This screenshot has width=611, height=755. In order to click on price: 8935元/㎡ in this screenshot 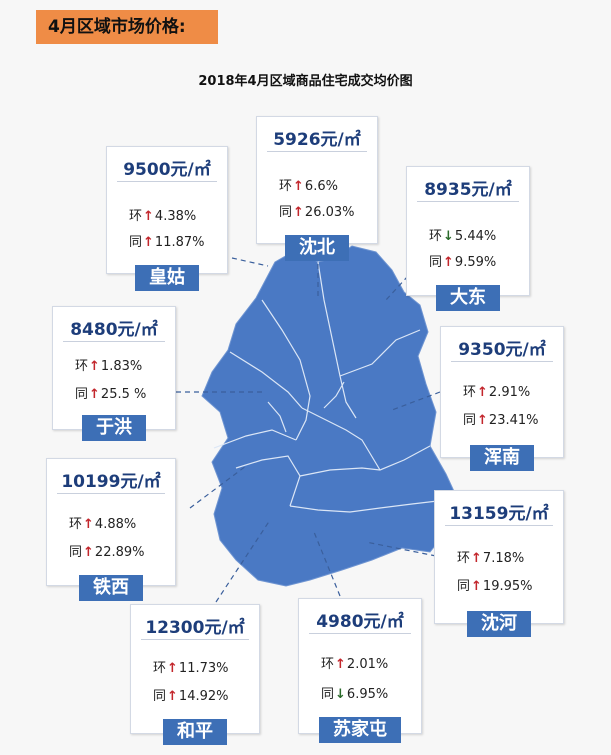, I will do `click(468, 190)`.